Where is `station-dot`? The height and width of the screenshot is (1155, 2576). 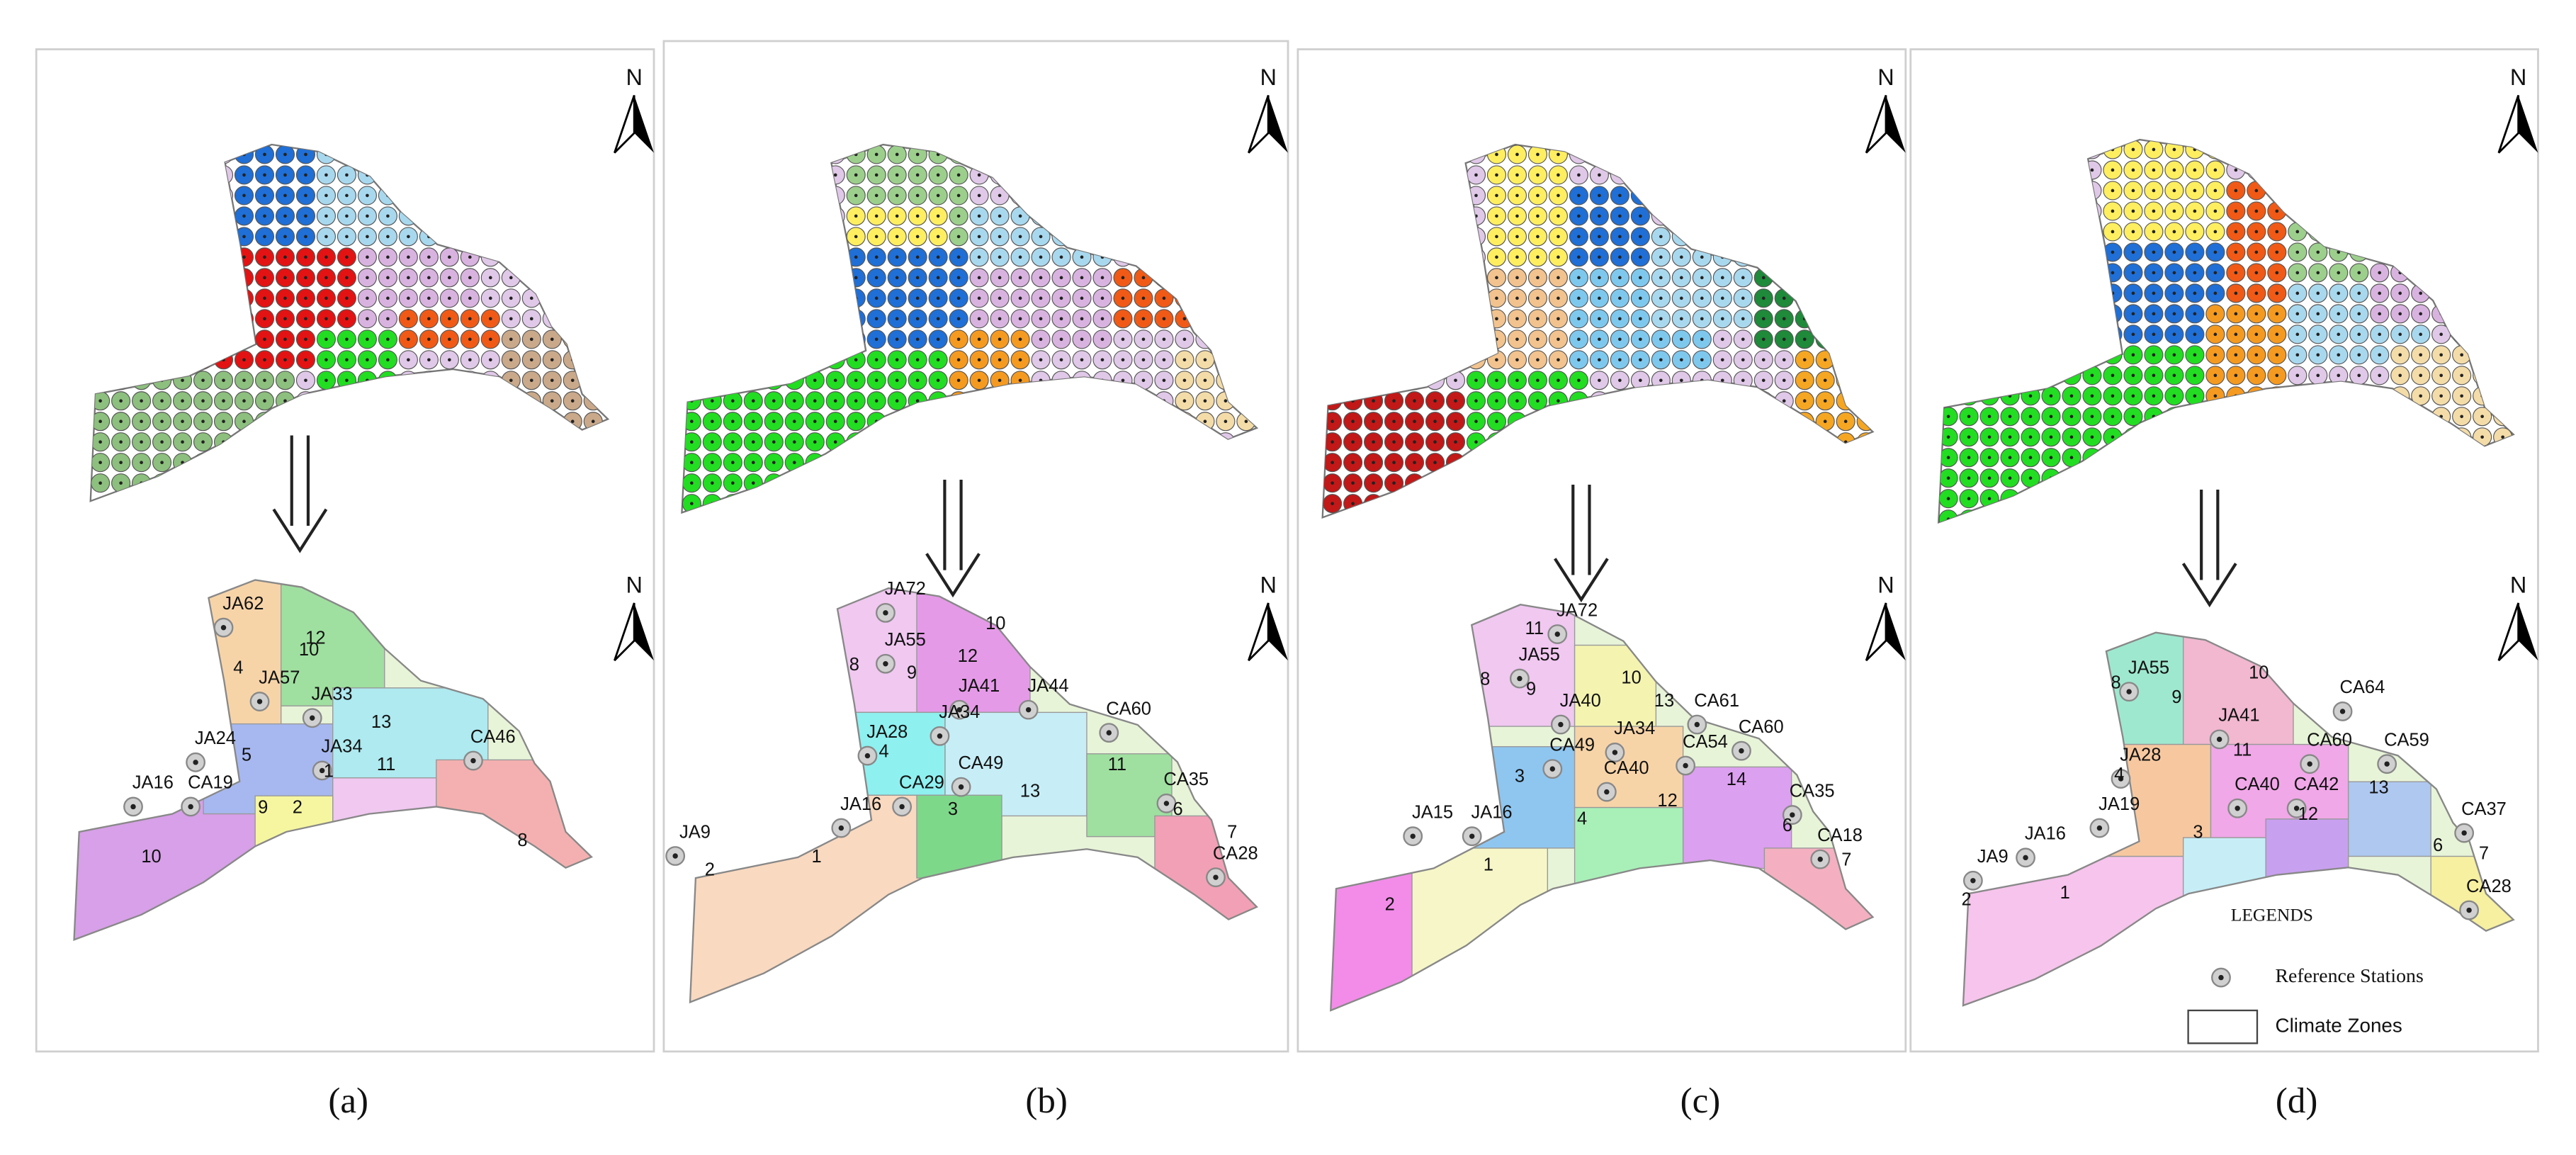
station-dot is located at coordinates (2296, 808).